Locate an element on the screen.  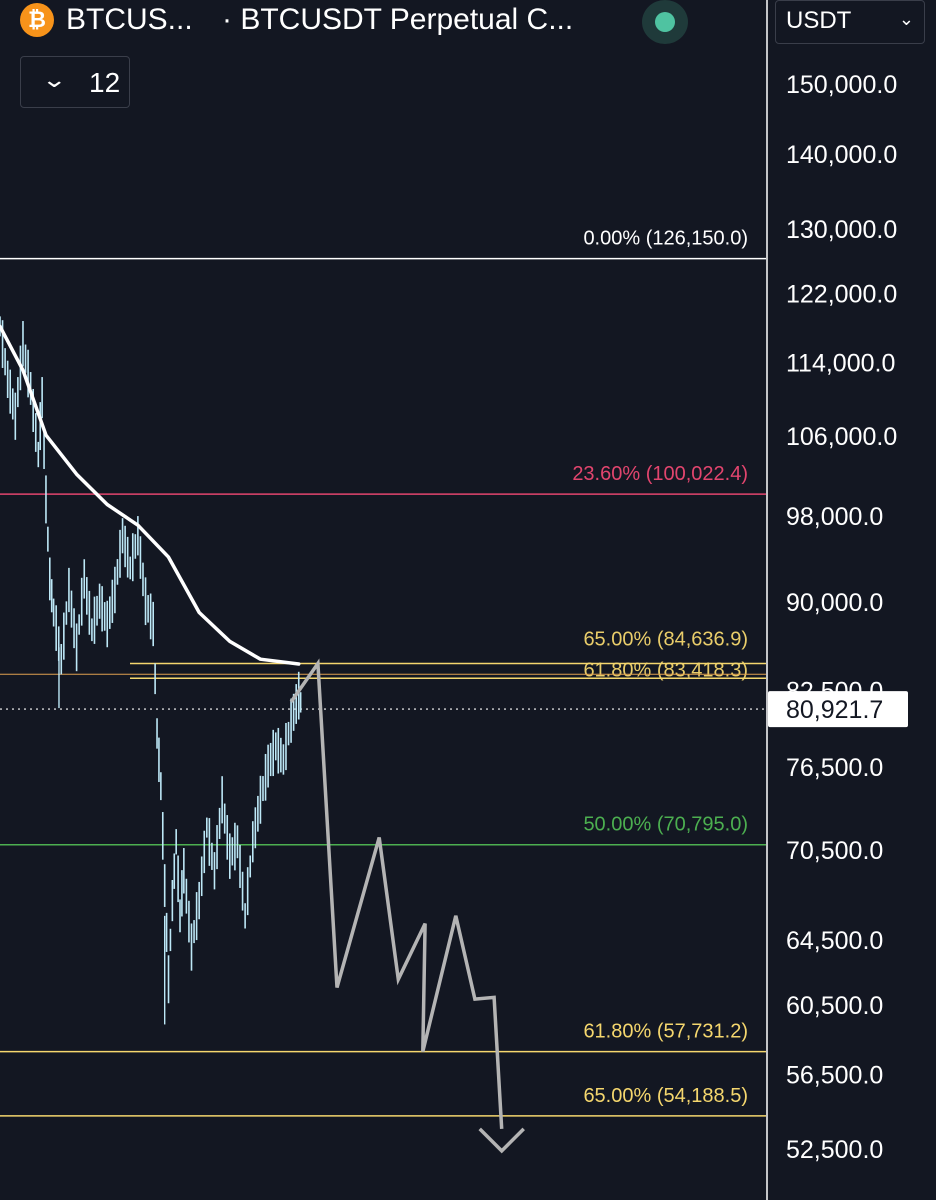
fib-level-label: 61.80% (57,731.2) is located at coordinates (665, 1032).